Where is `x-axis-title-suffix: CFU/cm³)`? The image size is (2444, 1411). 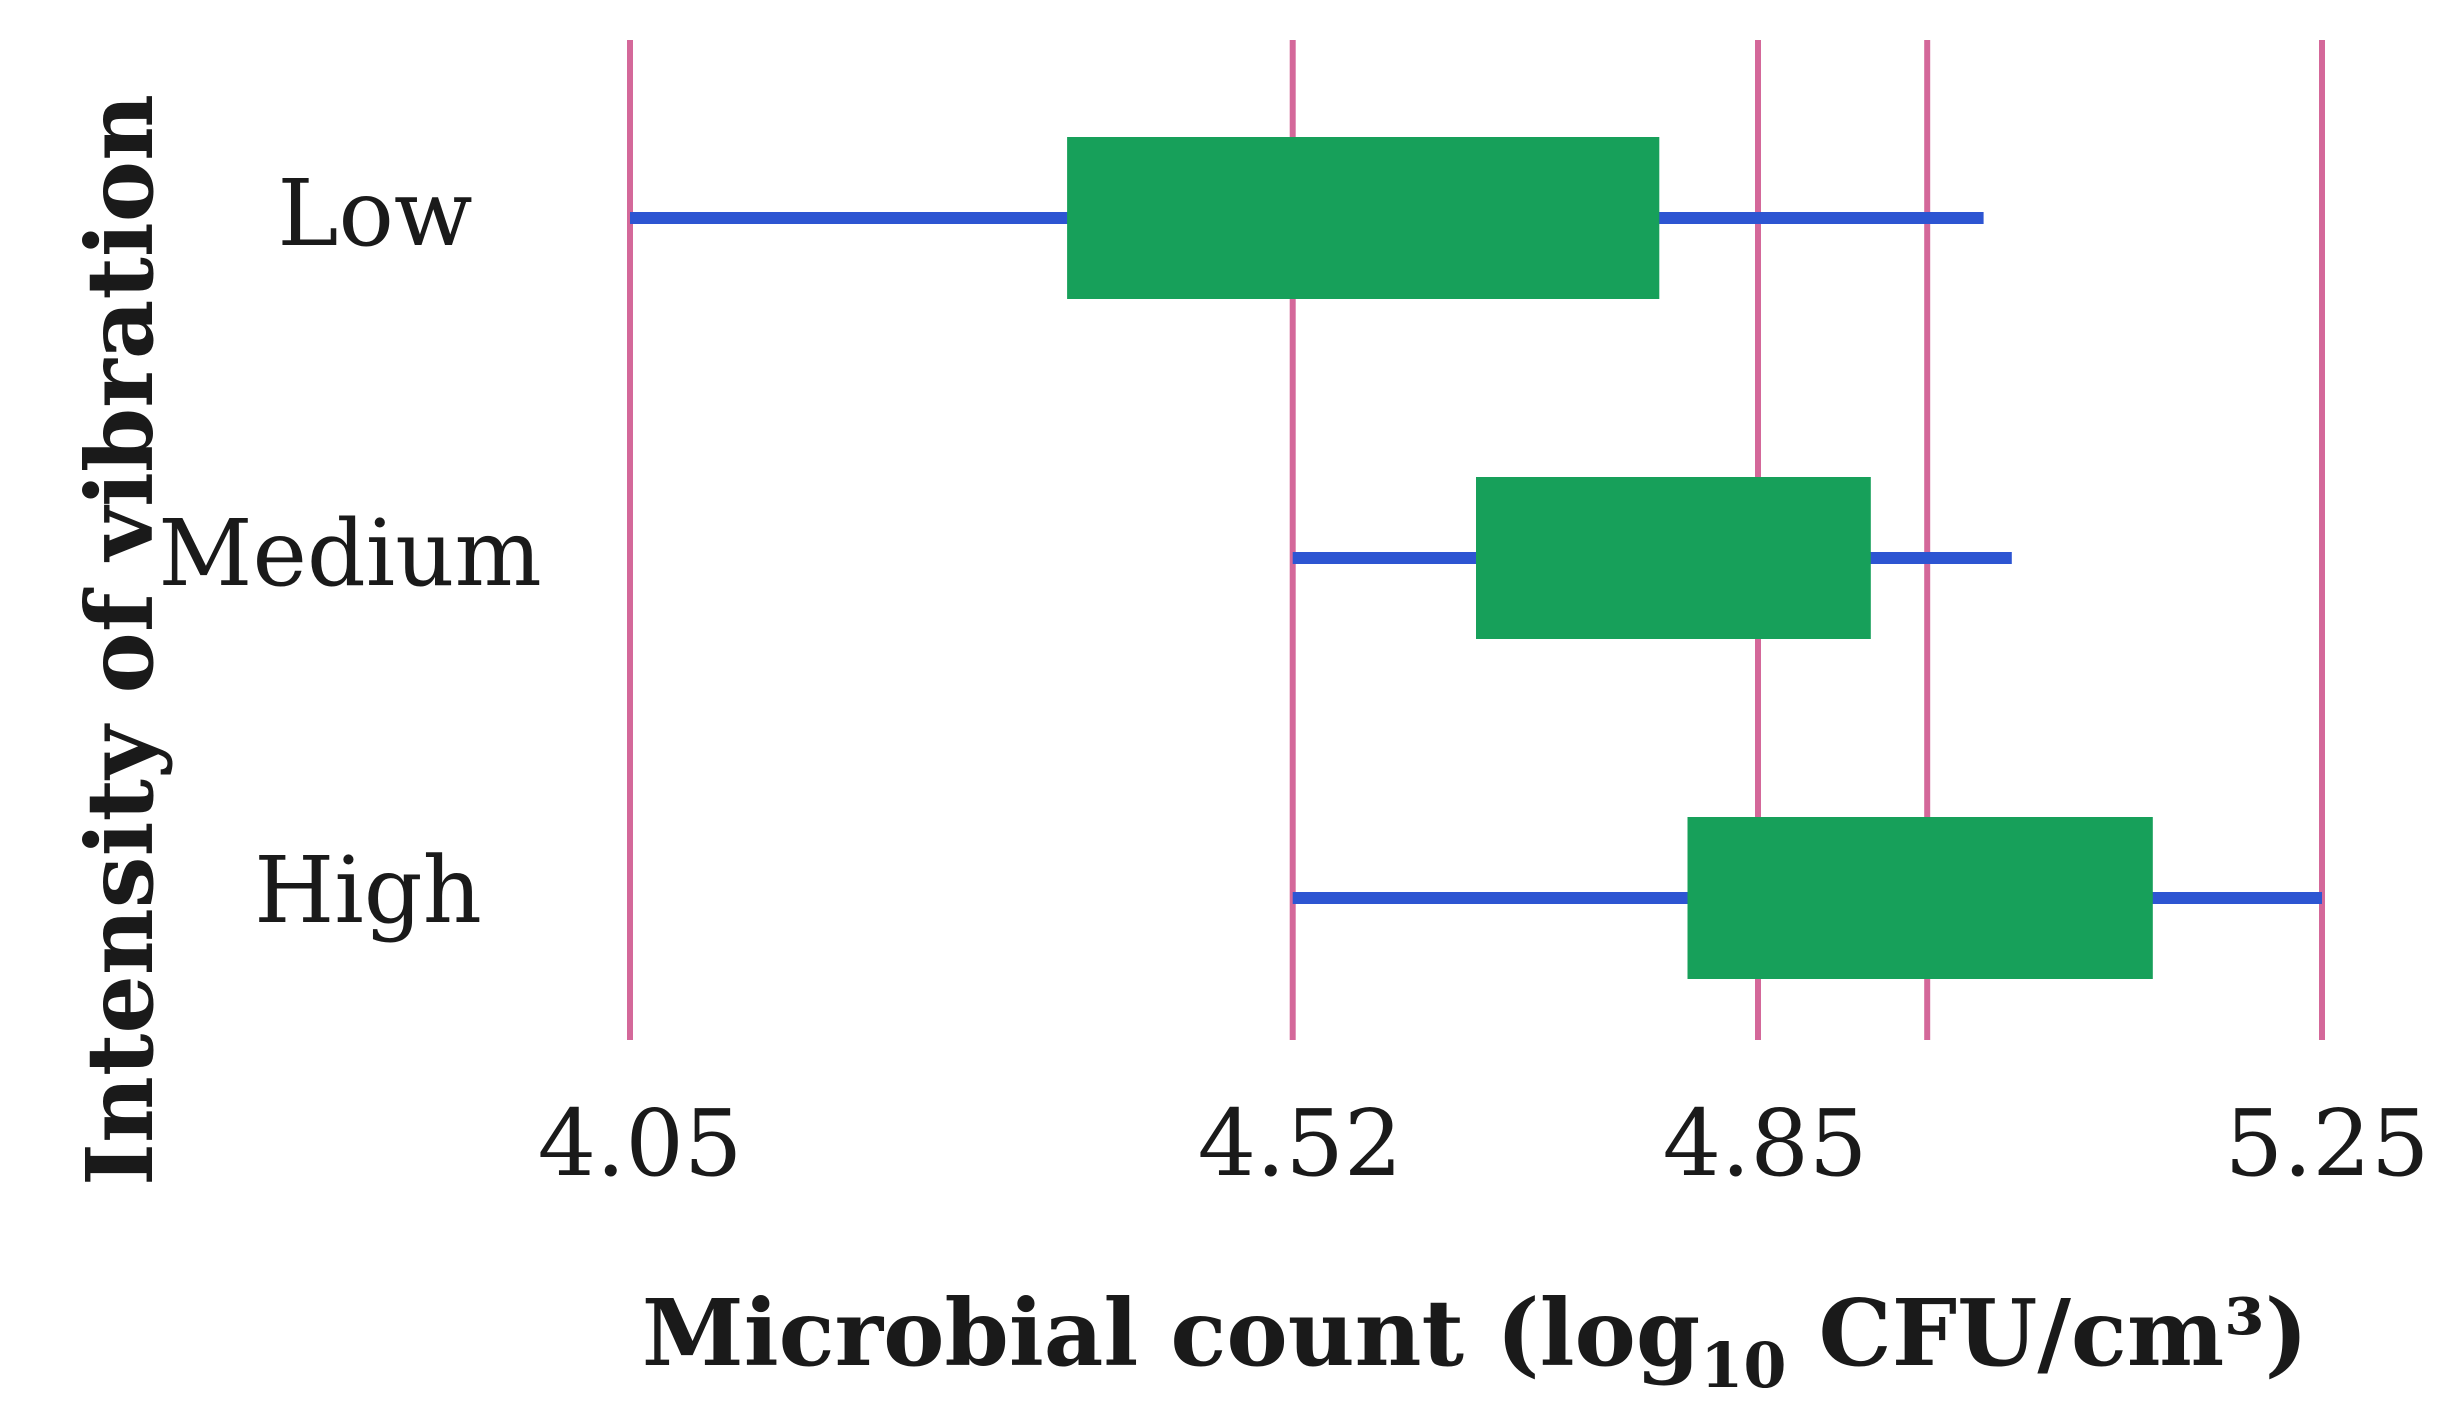
x-axis-title-suffix: CFU/cm³) is located at coordinates (2048, 1333).